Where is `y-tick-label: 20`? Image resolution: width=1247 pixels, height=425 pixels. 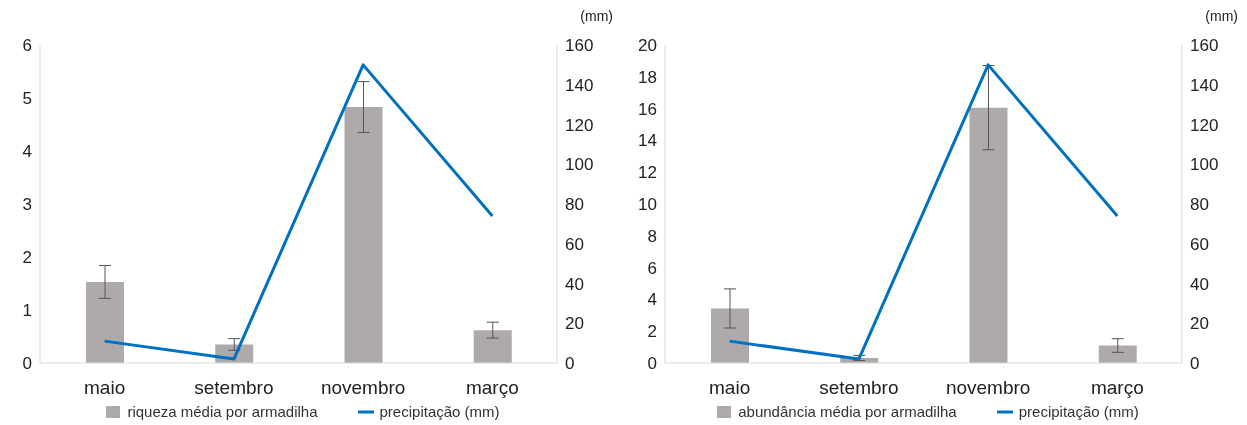 y-tick-label: 20 is located at coordinates (647, 46).